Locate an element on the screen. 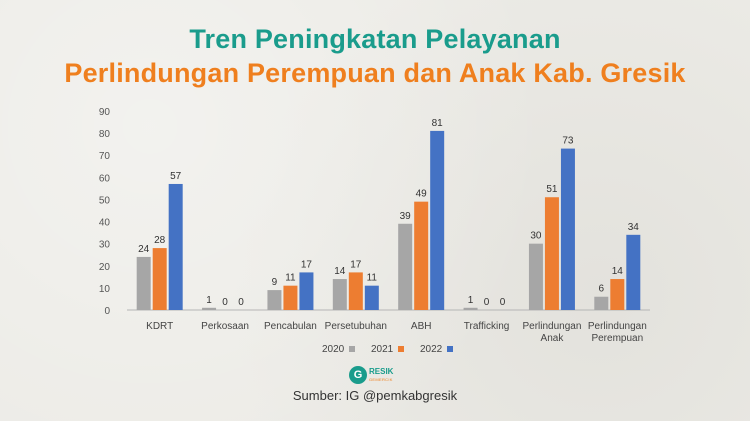 The width and height of the screenshot is (750, 421). data-label: 24 is located at coordinates (144, 249).